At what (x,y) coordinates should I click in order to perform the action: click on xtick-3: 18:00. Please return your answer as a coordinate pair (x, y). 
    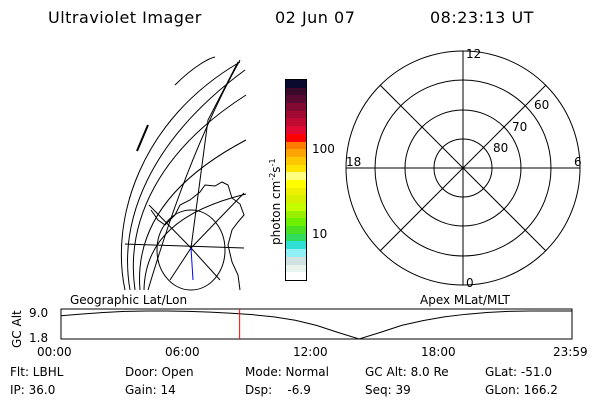
    Looking at the image, I should click on (438, 352).